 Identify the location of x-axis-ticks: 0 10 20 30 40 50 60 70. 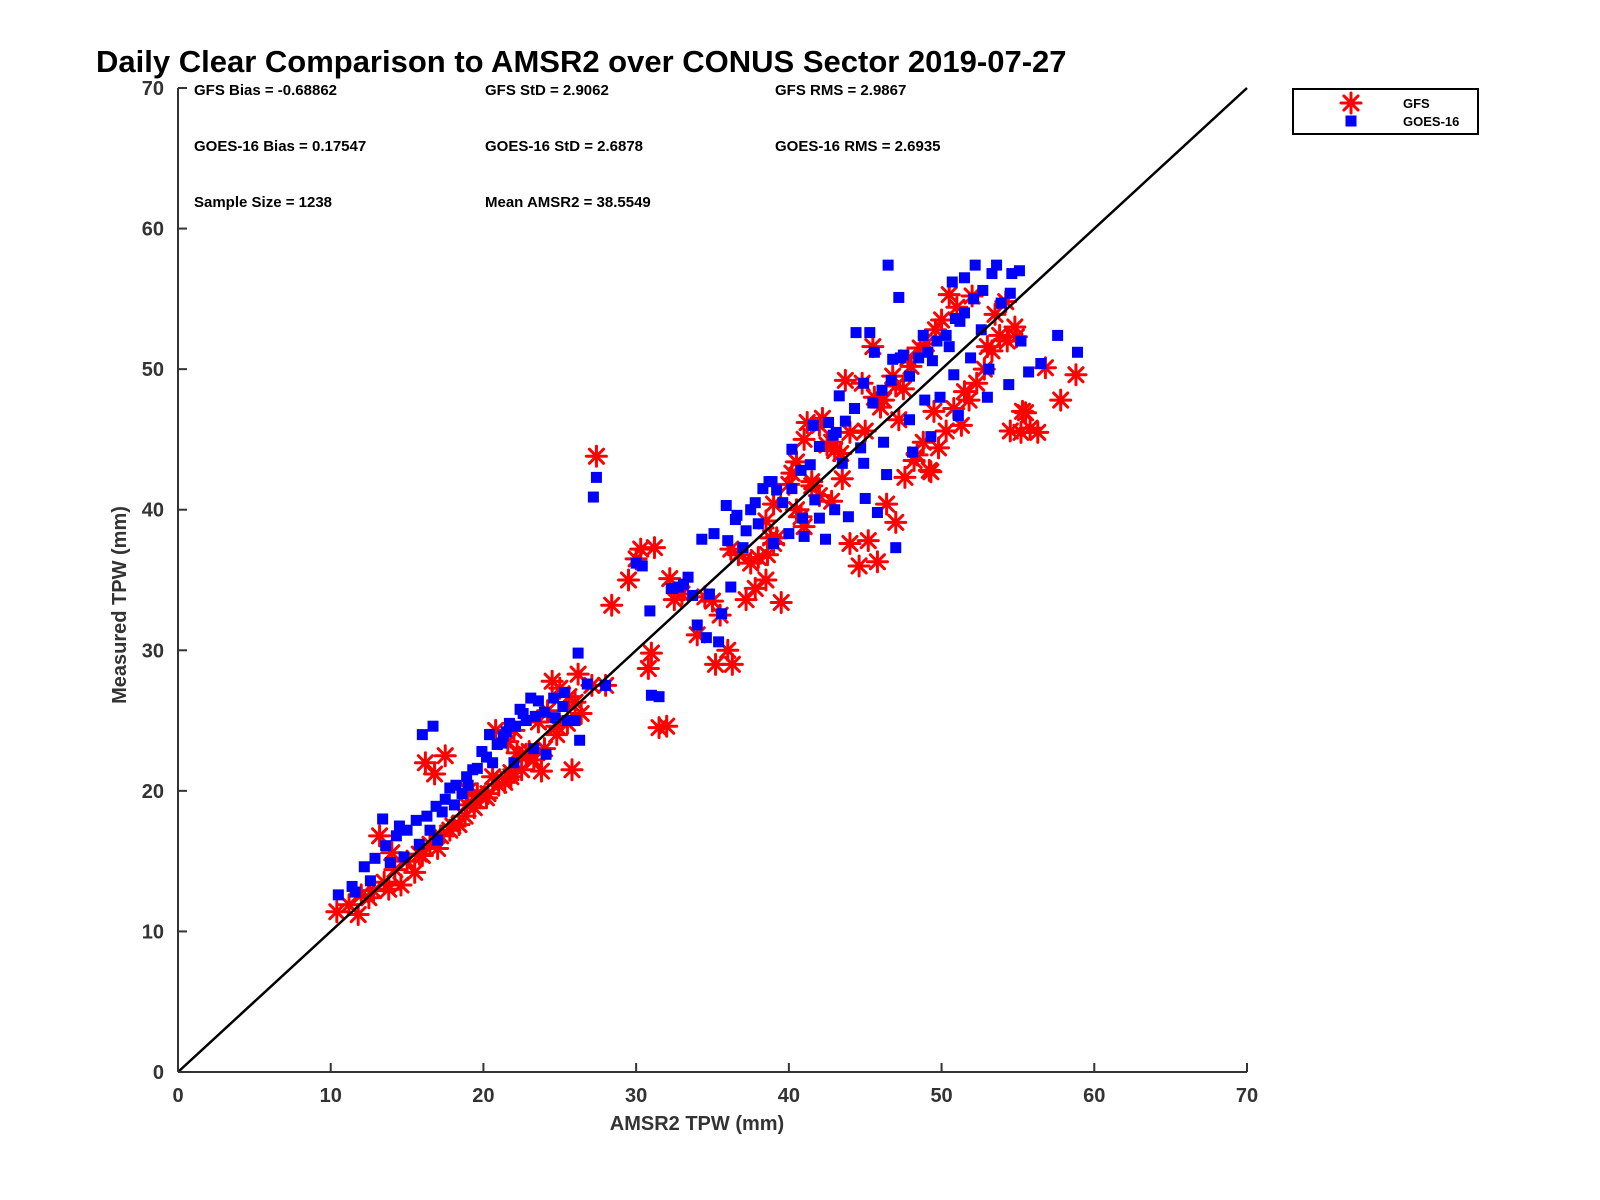
(715, 1085).